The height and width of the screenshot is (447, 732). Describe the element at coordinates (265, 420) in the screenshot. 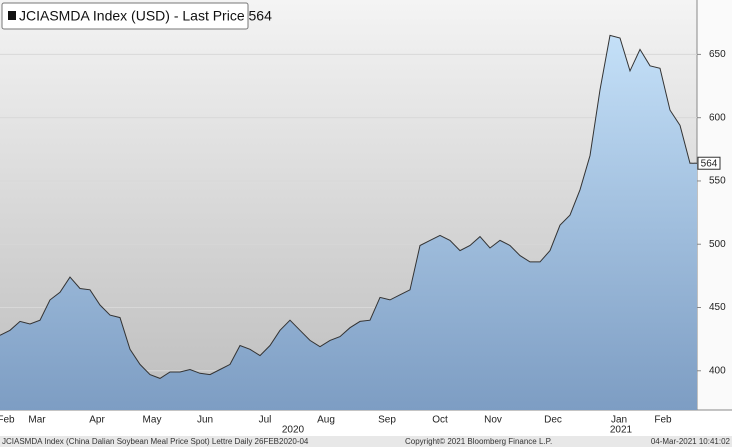

I see `x-tick-label: Jul` at that location.